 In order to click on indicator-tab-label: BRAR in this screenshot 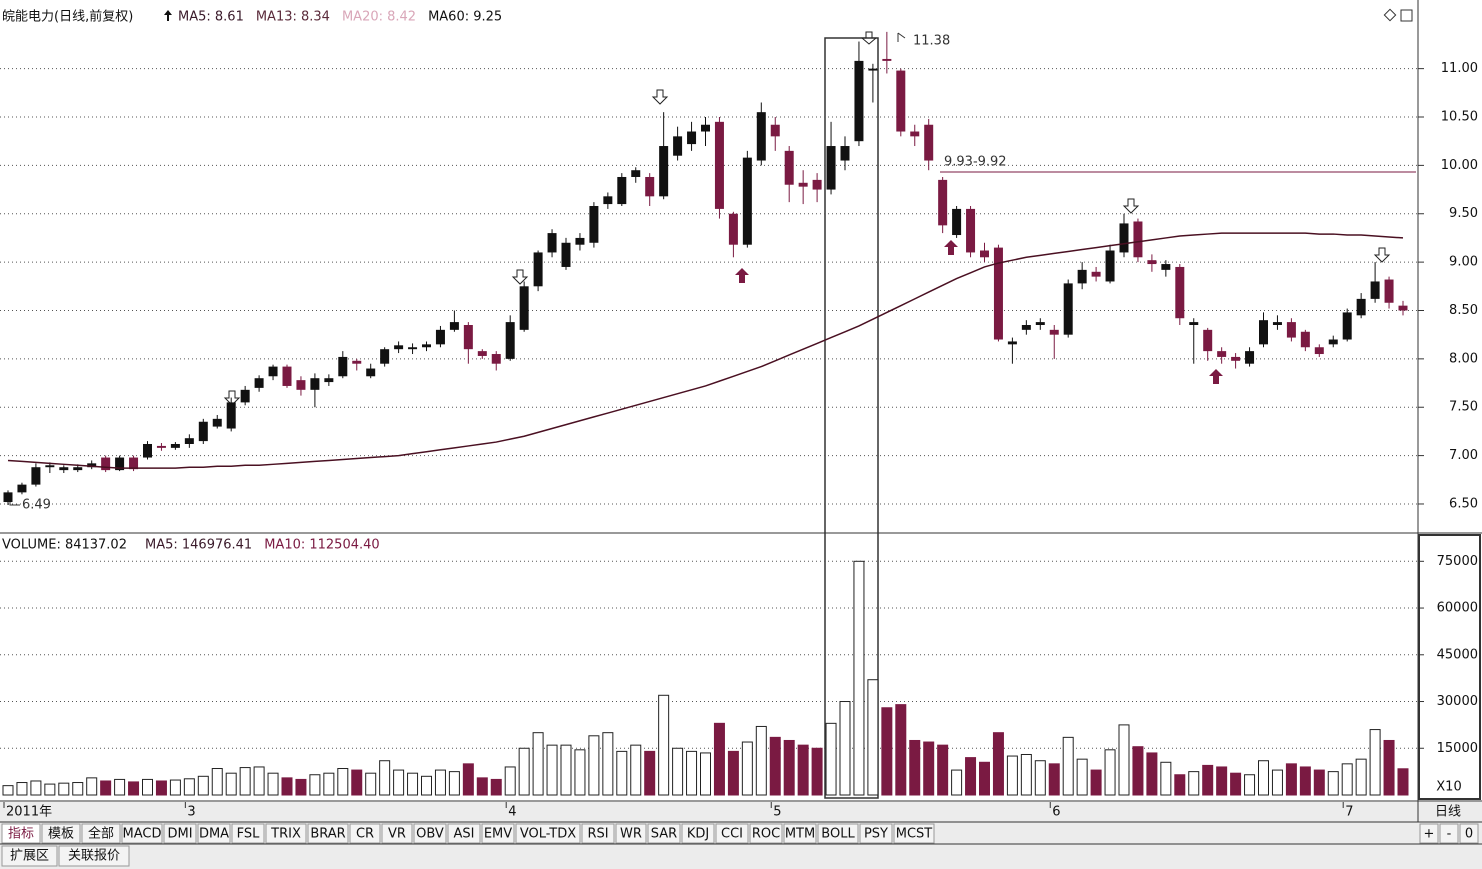, I will do `click(327, 834)`.